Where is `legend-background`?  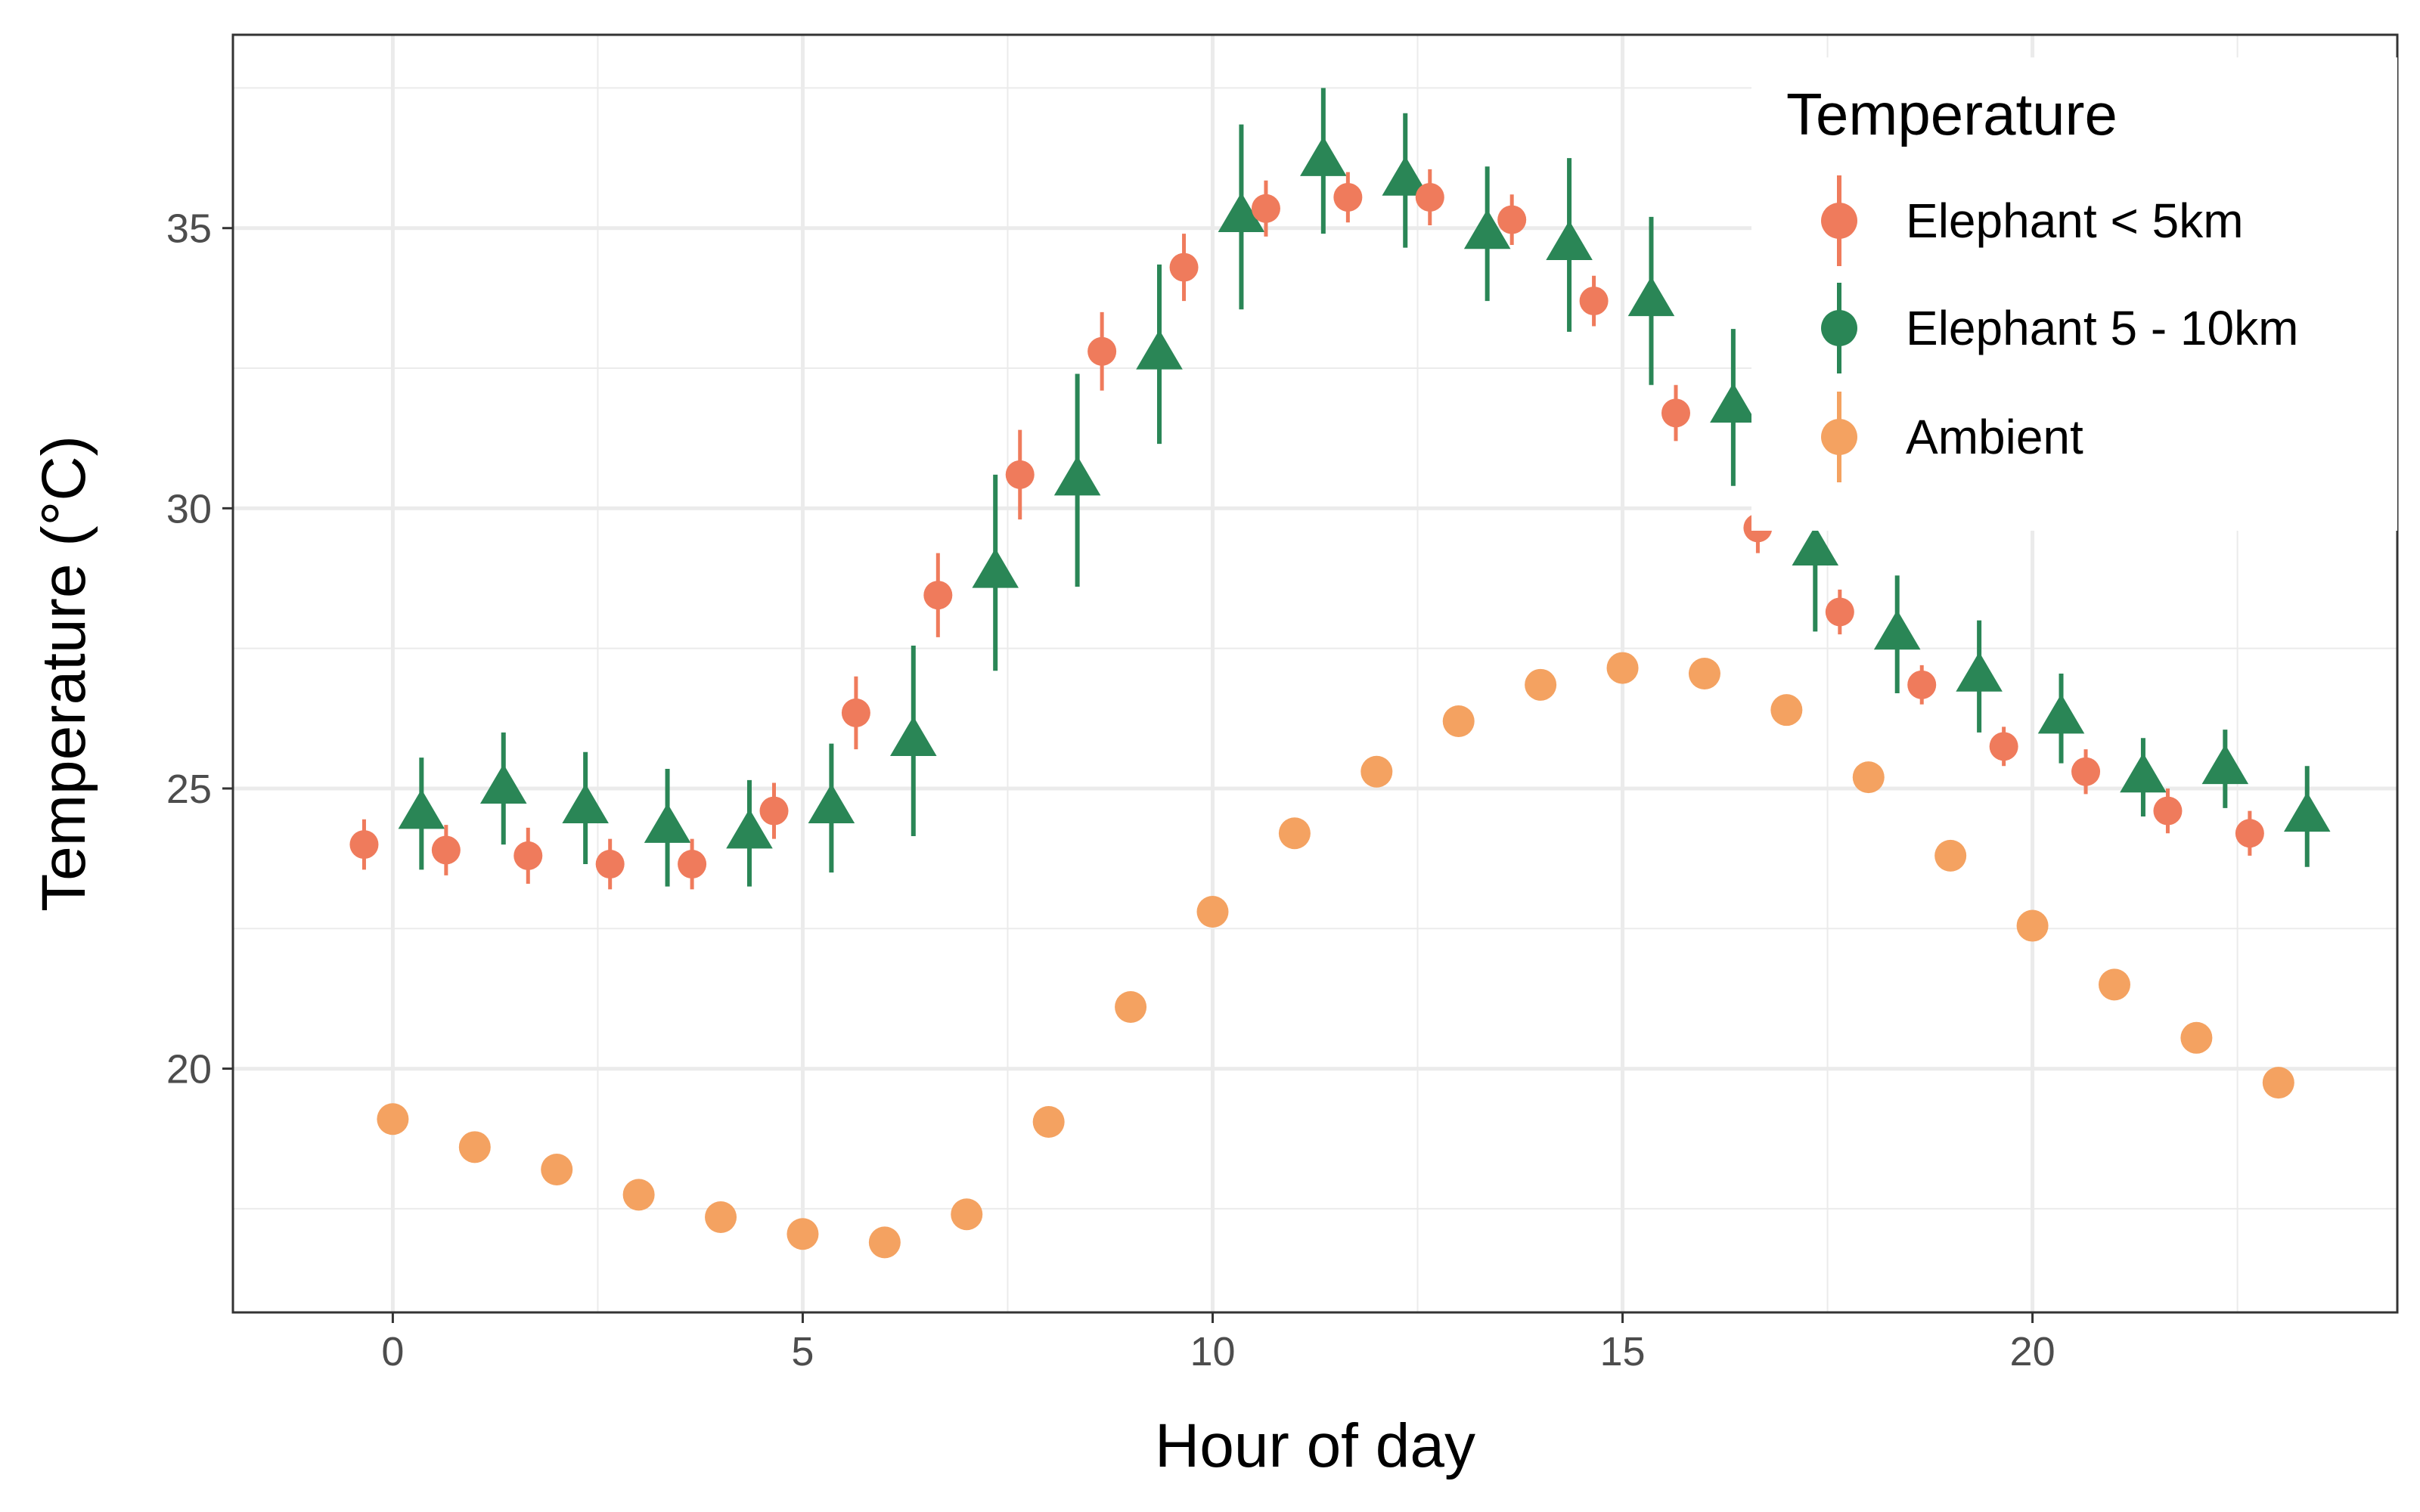
legend-background is located at coordinates (2074, 294).